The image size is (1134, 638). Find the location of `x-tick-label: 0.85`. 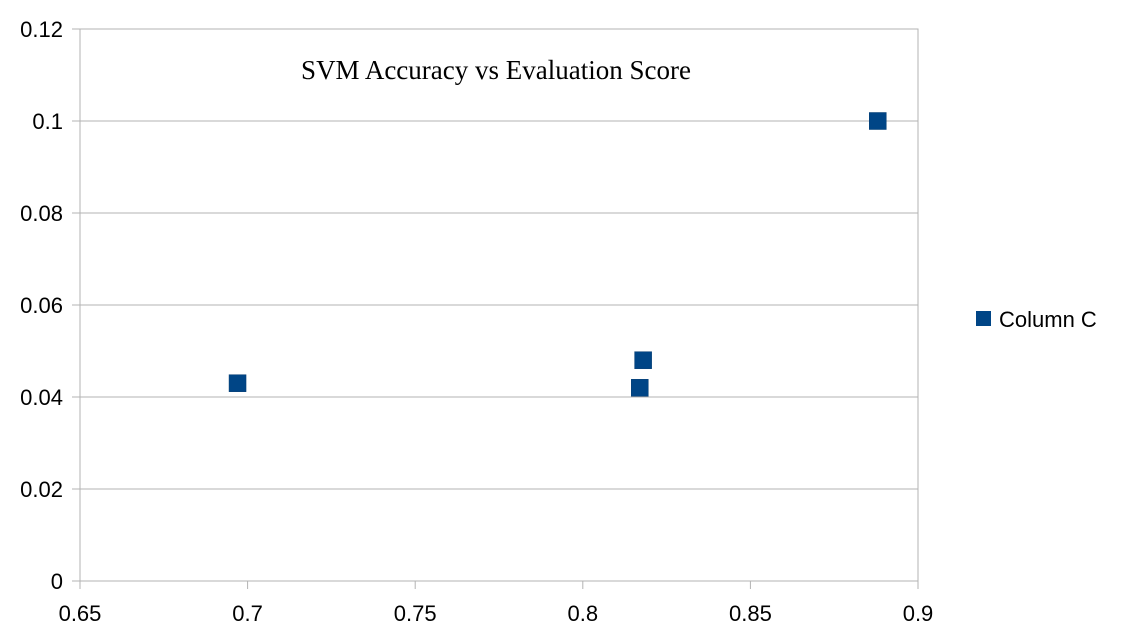

x-tick-label: 0.85 is located at coordinates (750, 613).